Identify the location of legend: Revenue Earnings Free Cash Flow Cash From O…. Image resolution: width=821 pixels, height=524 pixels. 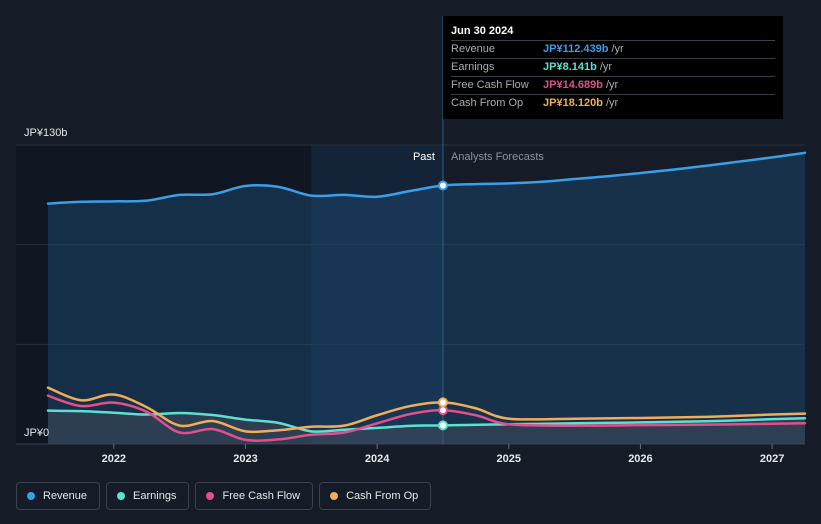
(224, 496).